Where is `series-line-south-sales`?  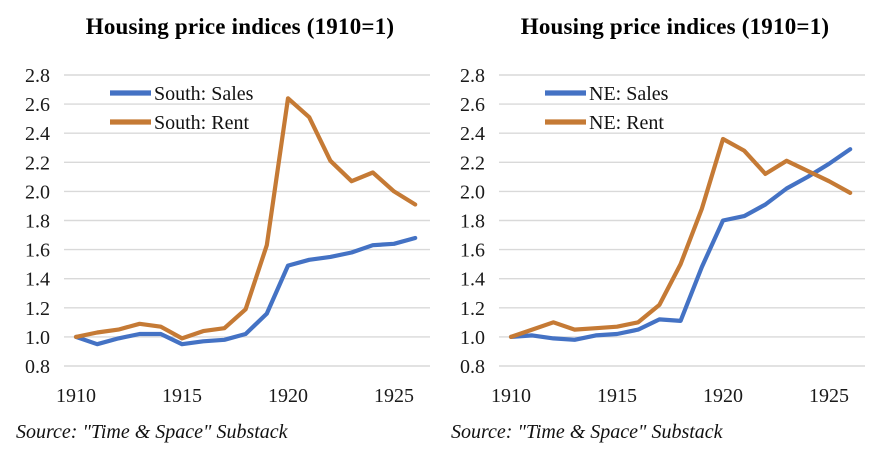 series-line-south-sales is located at coordinates (245, 291).